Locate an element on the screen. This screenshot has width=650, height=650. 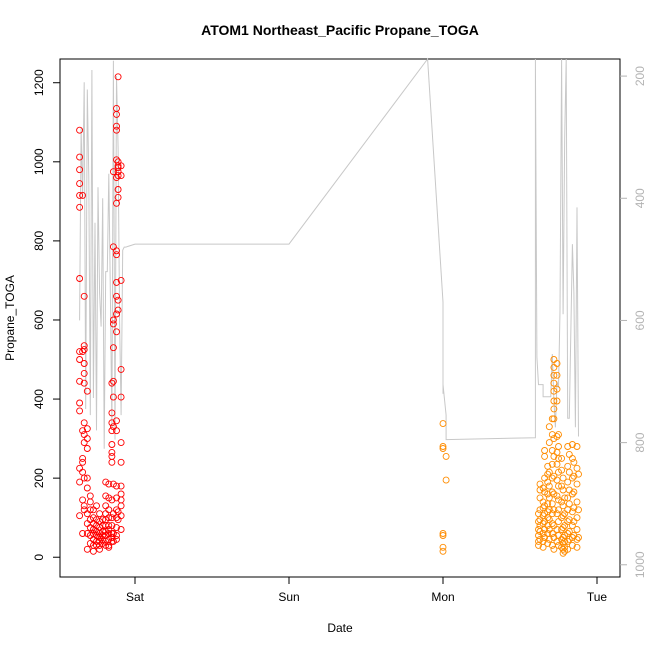
y-tick-label: 800 is located at coordinates (39, 241).